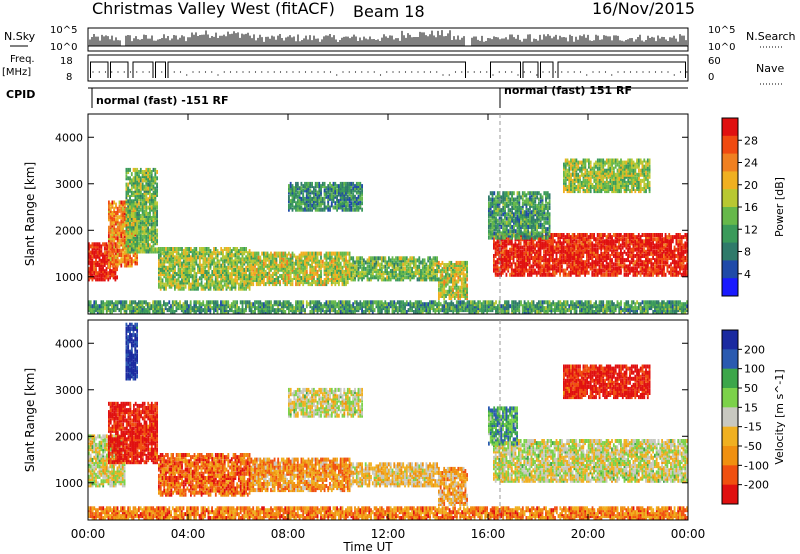 Image resolution: width=800 pixels, height=554 pixels. I want to click on freq-strip-label-2: [MHz], so click(16, 72).